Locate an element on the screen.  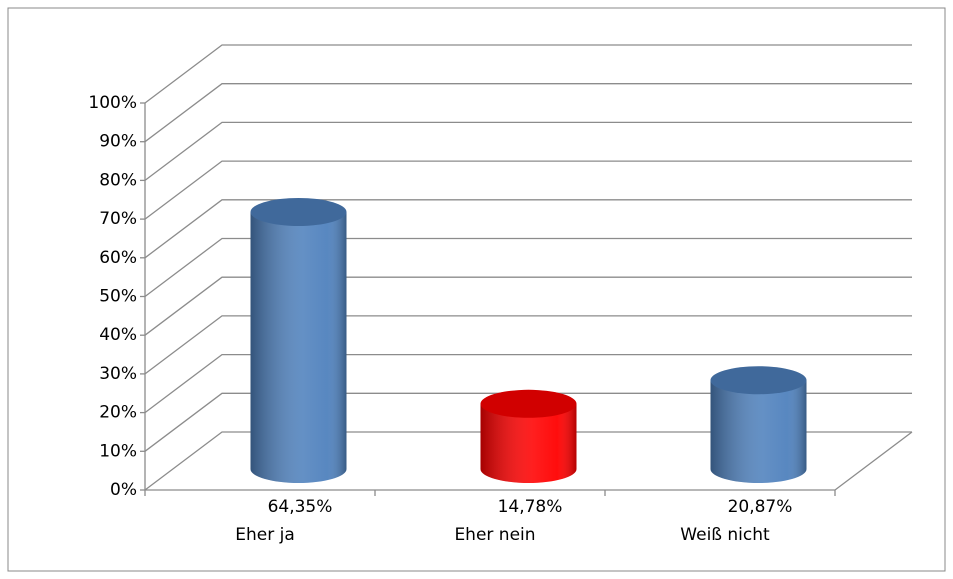
y-tick-label: 30% is located at coordinates (118, 374).